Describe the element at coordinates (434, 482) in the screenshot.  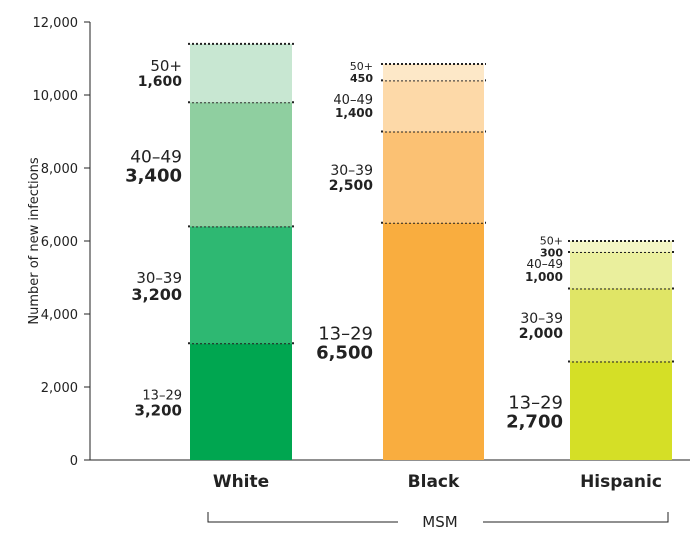
I see `category-label: Black` at that location.